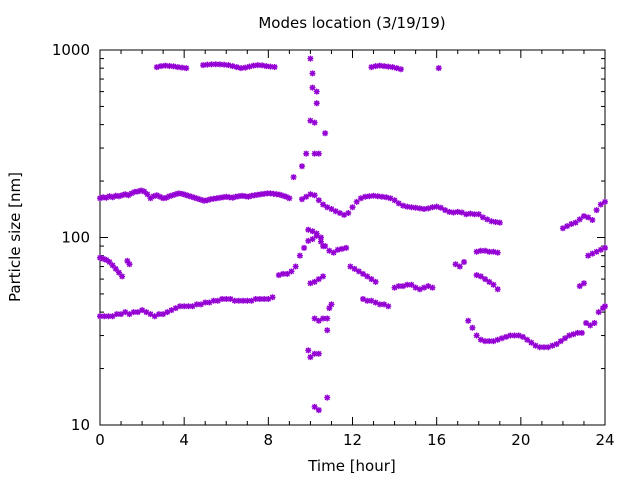  Describe the element at coordinates (100, 440) in the screenshot. I see `x-tick-label: 0` at that location.